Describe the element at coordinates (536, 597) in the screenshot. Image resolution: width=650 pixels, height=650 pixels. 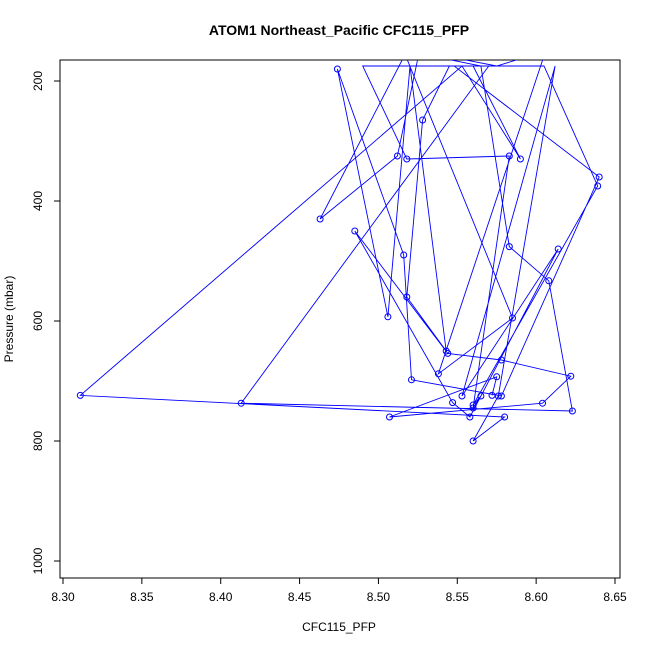
I see `x-tick-label: 8.60` at that location.